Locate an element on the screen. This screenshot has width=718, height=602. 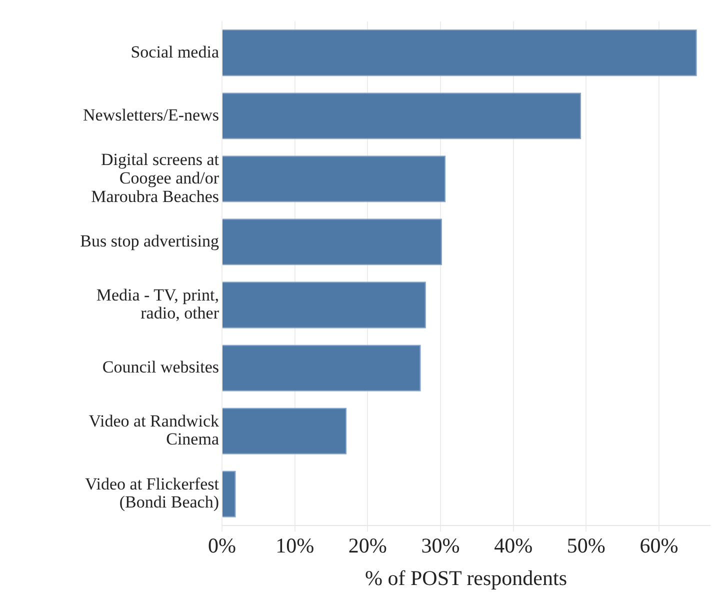
y-tick-label: Video at Flickerfest (Bondi Beach) is located at coordinates (152, 493).